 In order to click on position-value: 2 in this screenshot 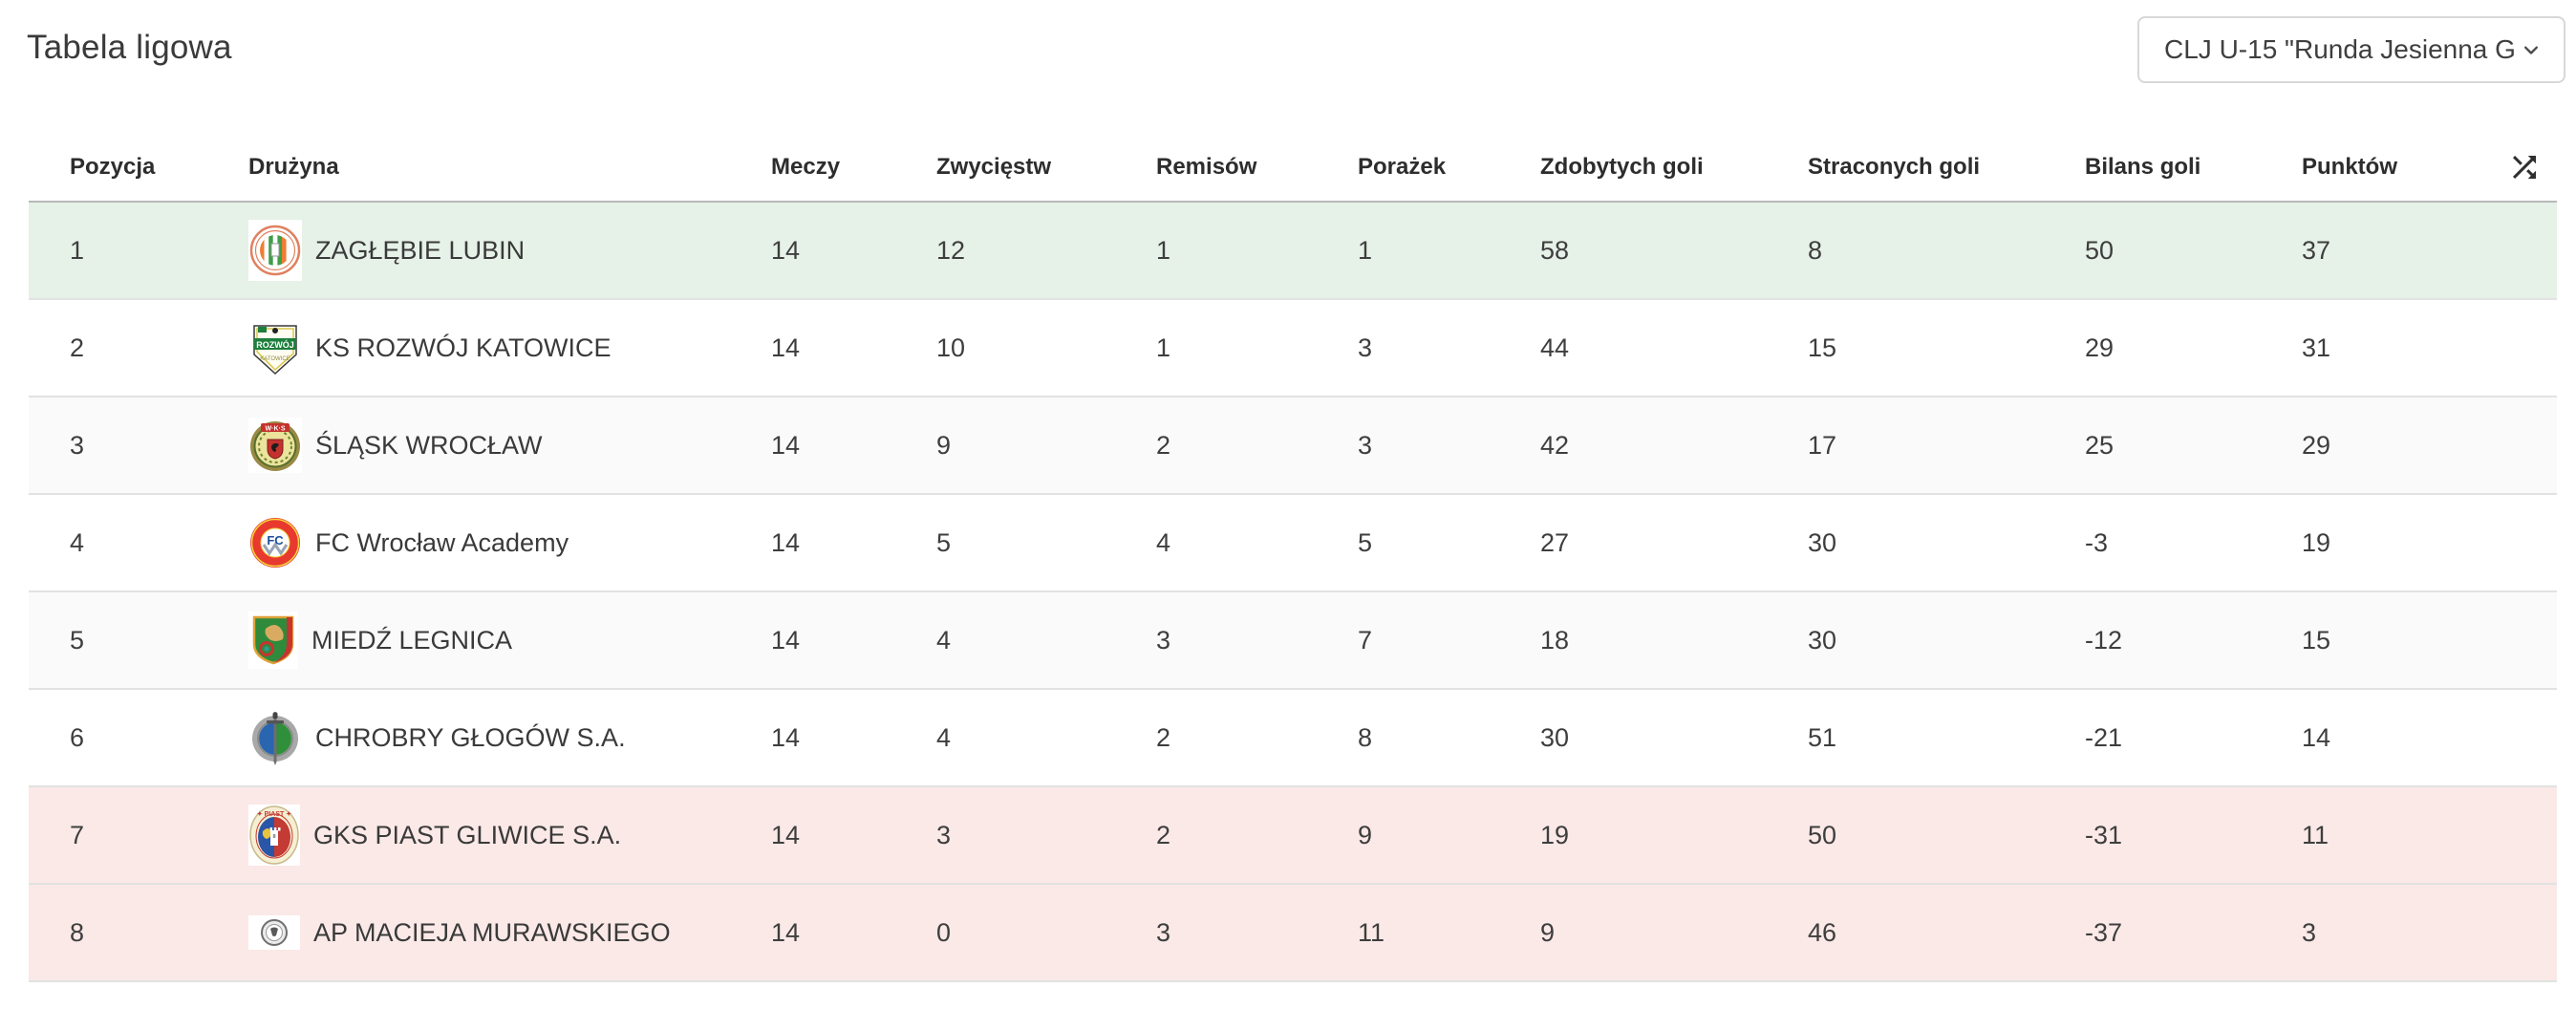, I will do `click(77, 347)`.